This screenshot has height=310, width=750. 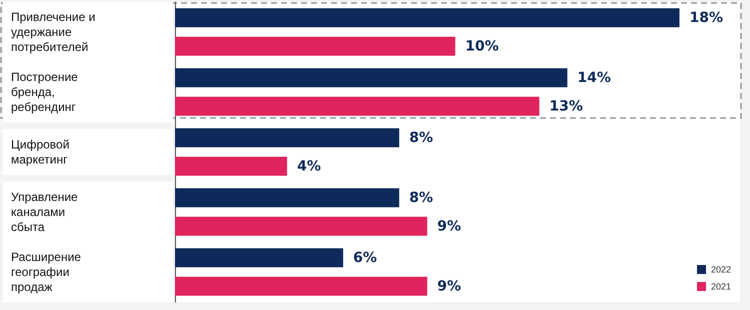 I want to click on legend-label: 2022, so click(x=721, y=269).